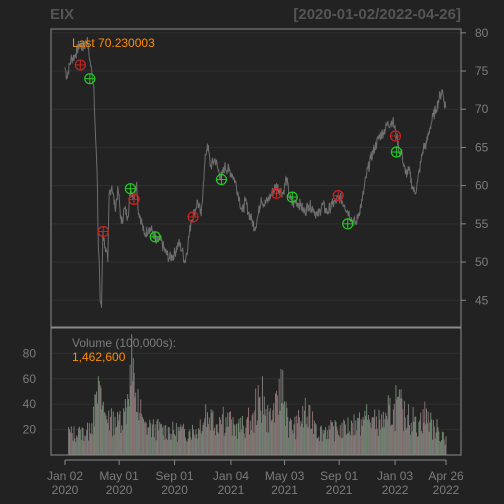  I want to click on volume-y-tick-label: 20, so click(30, 430).